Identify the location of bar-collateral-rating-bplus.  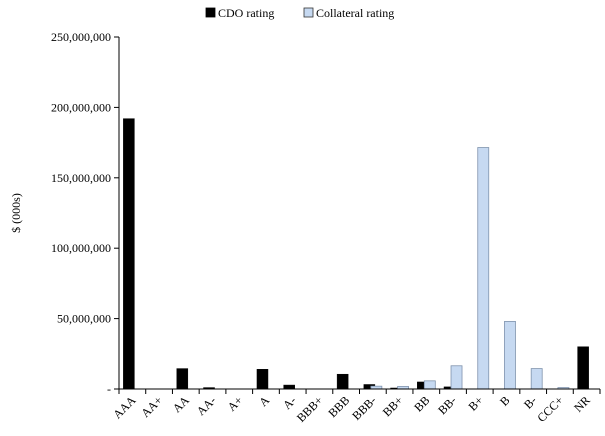
(483, 268).